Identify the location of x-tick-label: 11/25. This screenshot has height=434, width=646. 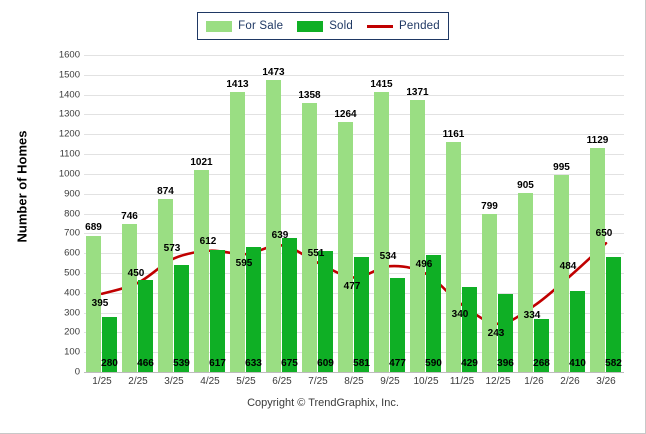
(462, 381).